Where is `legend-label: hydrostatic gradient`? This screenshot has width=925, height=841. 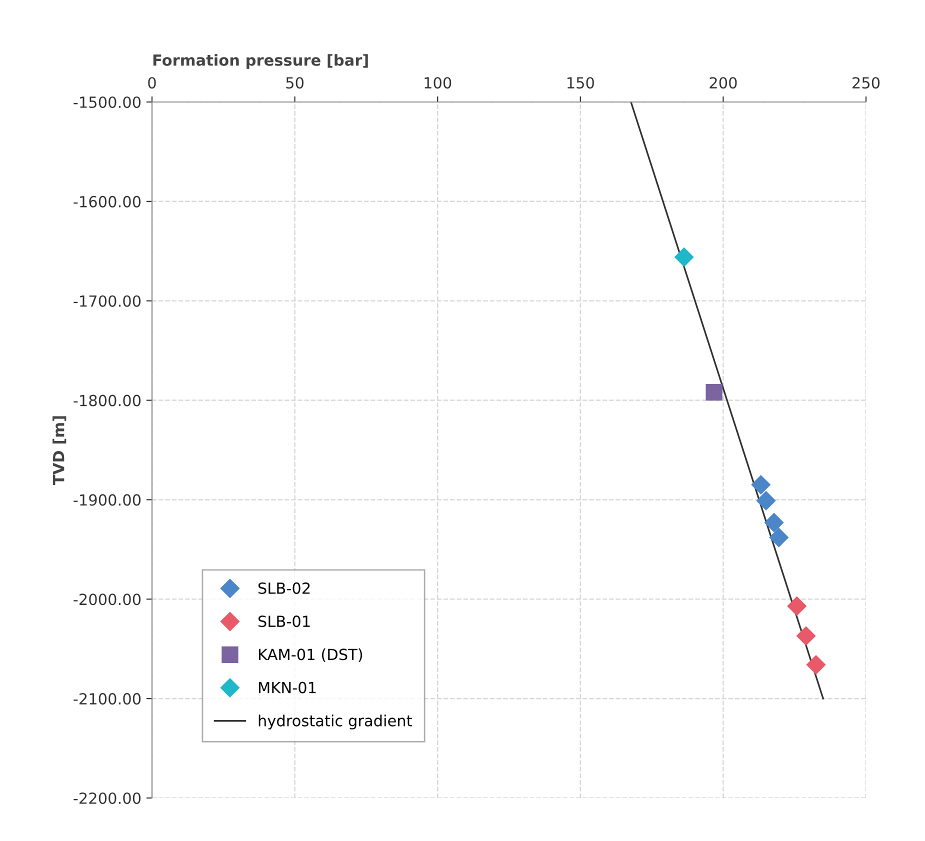 legend-label: hydrostatic gradient is located at coordinates (335, 722).